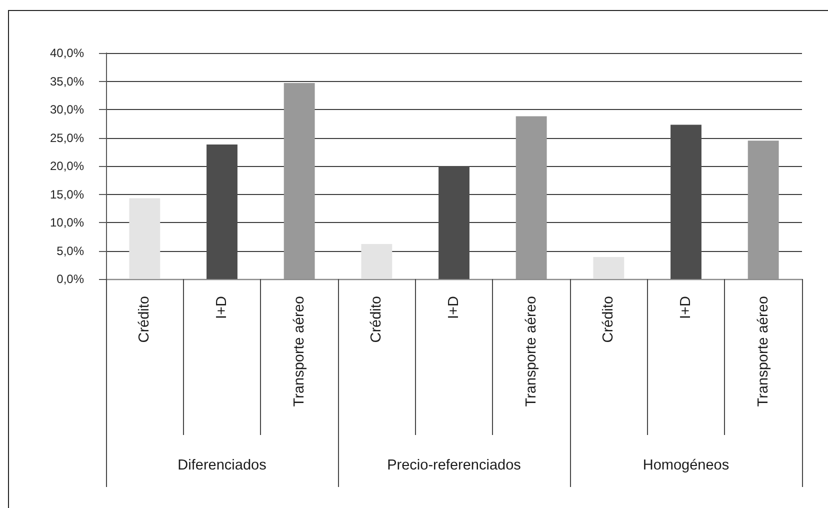  What do you see at coordinates (67, 109) in the screenshot?
I see `y-tick-label: 30,0%` at bounding box center [67, 109].